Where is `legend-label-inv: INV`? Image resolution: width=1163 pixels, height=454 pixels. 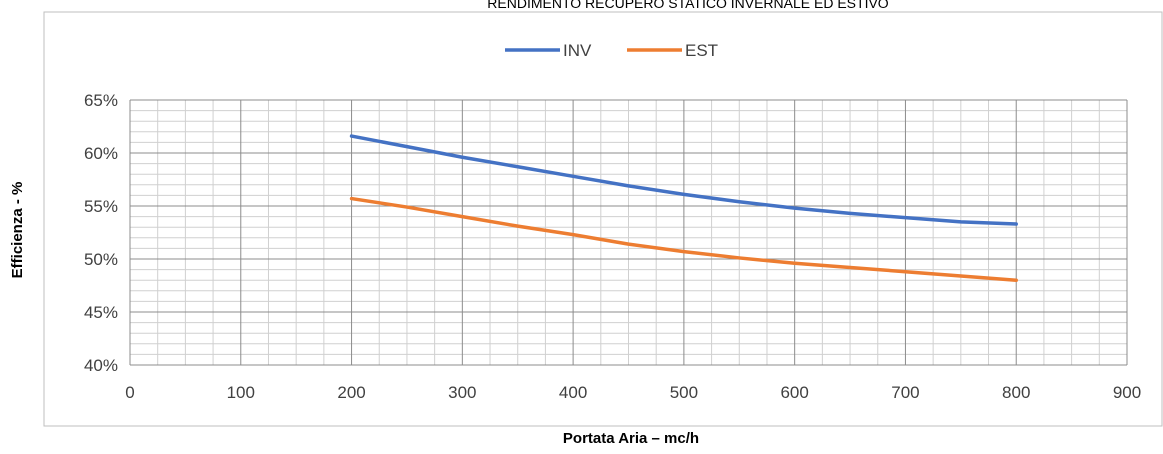 legend-label-inv: INV is located at coordinates (577, 50).